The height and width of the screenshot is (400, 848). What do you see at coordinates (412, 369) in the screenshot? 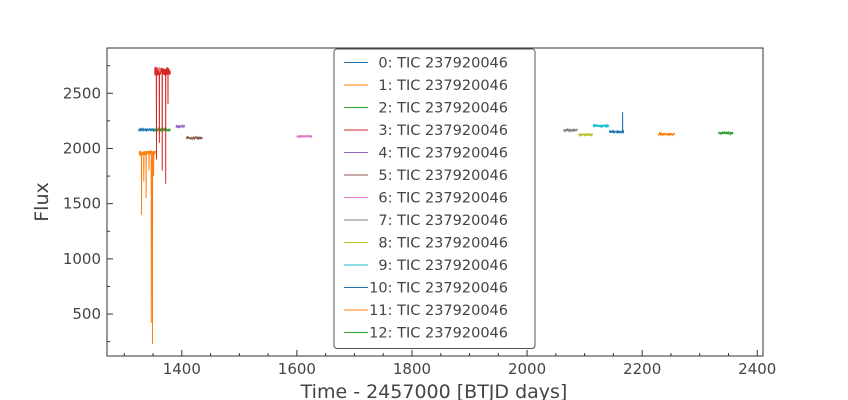
I see `x-tick-label: 1800` at bounding box center [412, 369].